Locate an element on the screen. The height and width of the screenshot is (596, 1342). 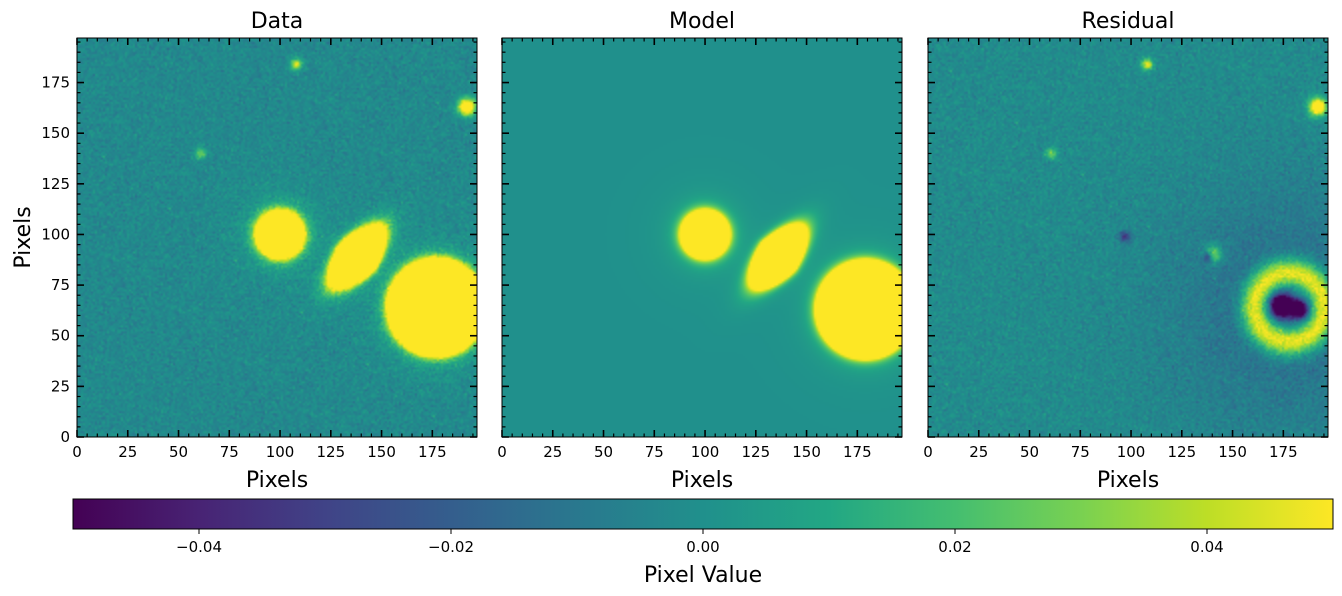
colorbar-tick-label: 0.04 is located at coordinates (1206, 547).